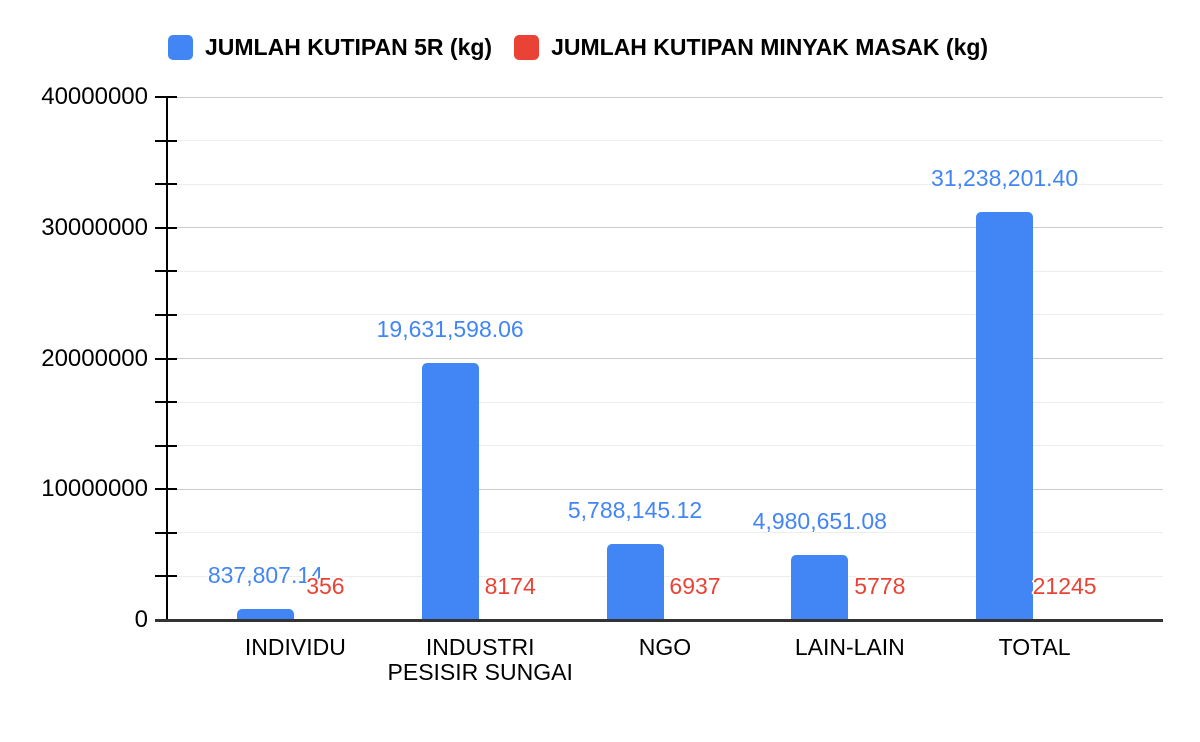 This screenshot has height=742, width=1200. I want to click on blue-square-icon, so click(180, 47).